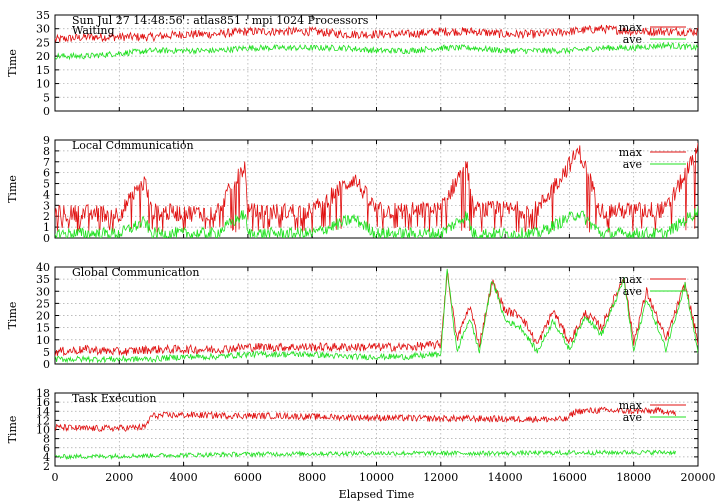  What do you see at coordinates (698, 477) in the screenshot?
I see `x-tick-label: 20000` at bounding box center [698, 477].